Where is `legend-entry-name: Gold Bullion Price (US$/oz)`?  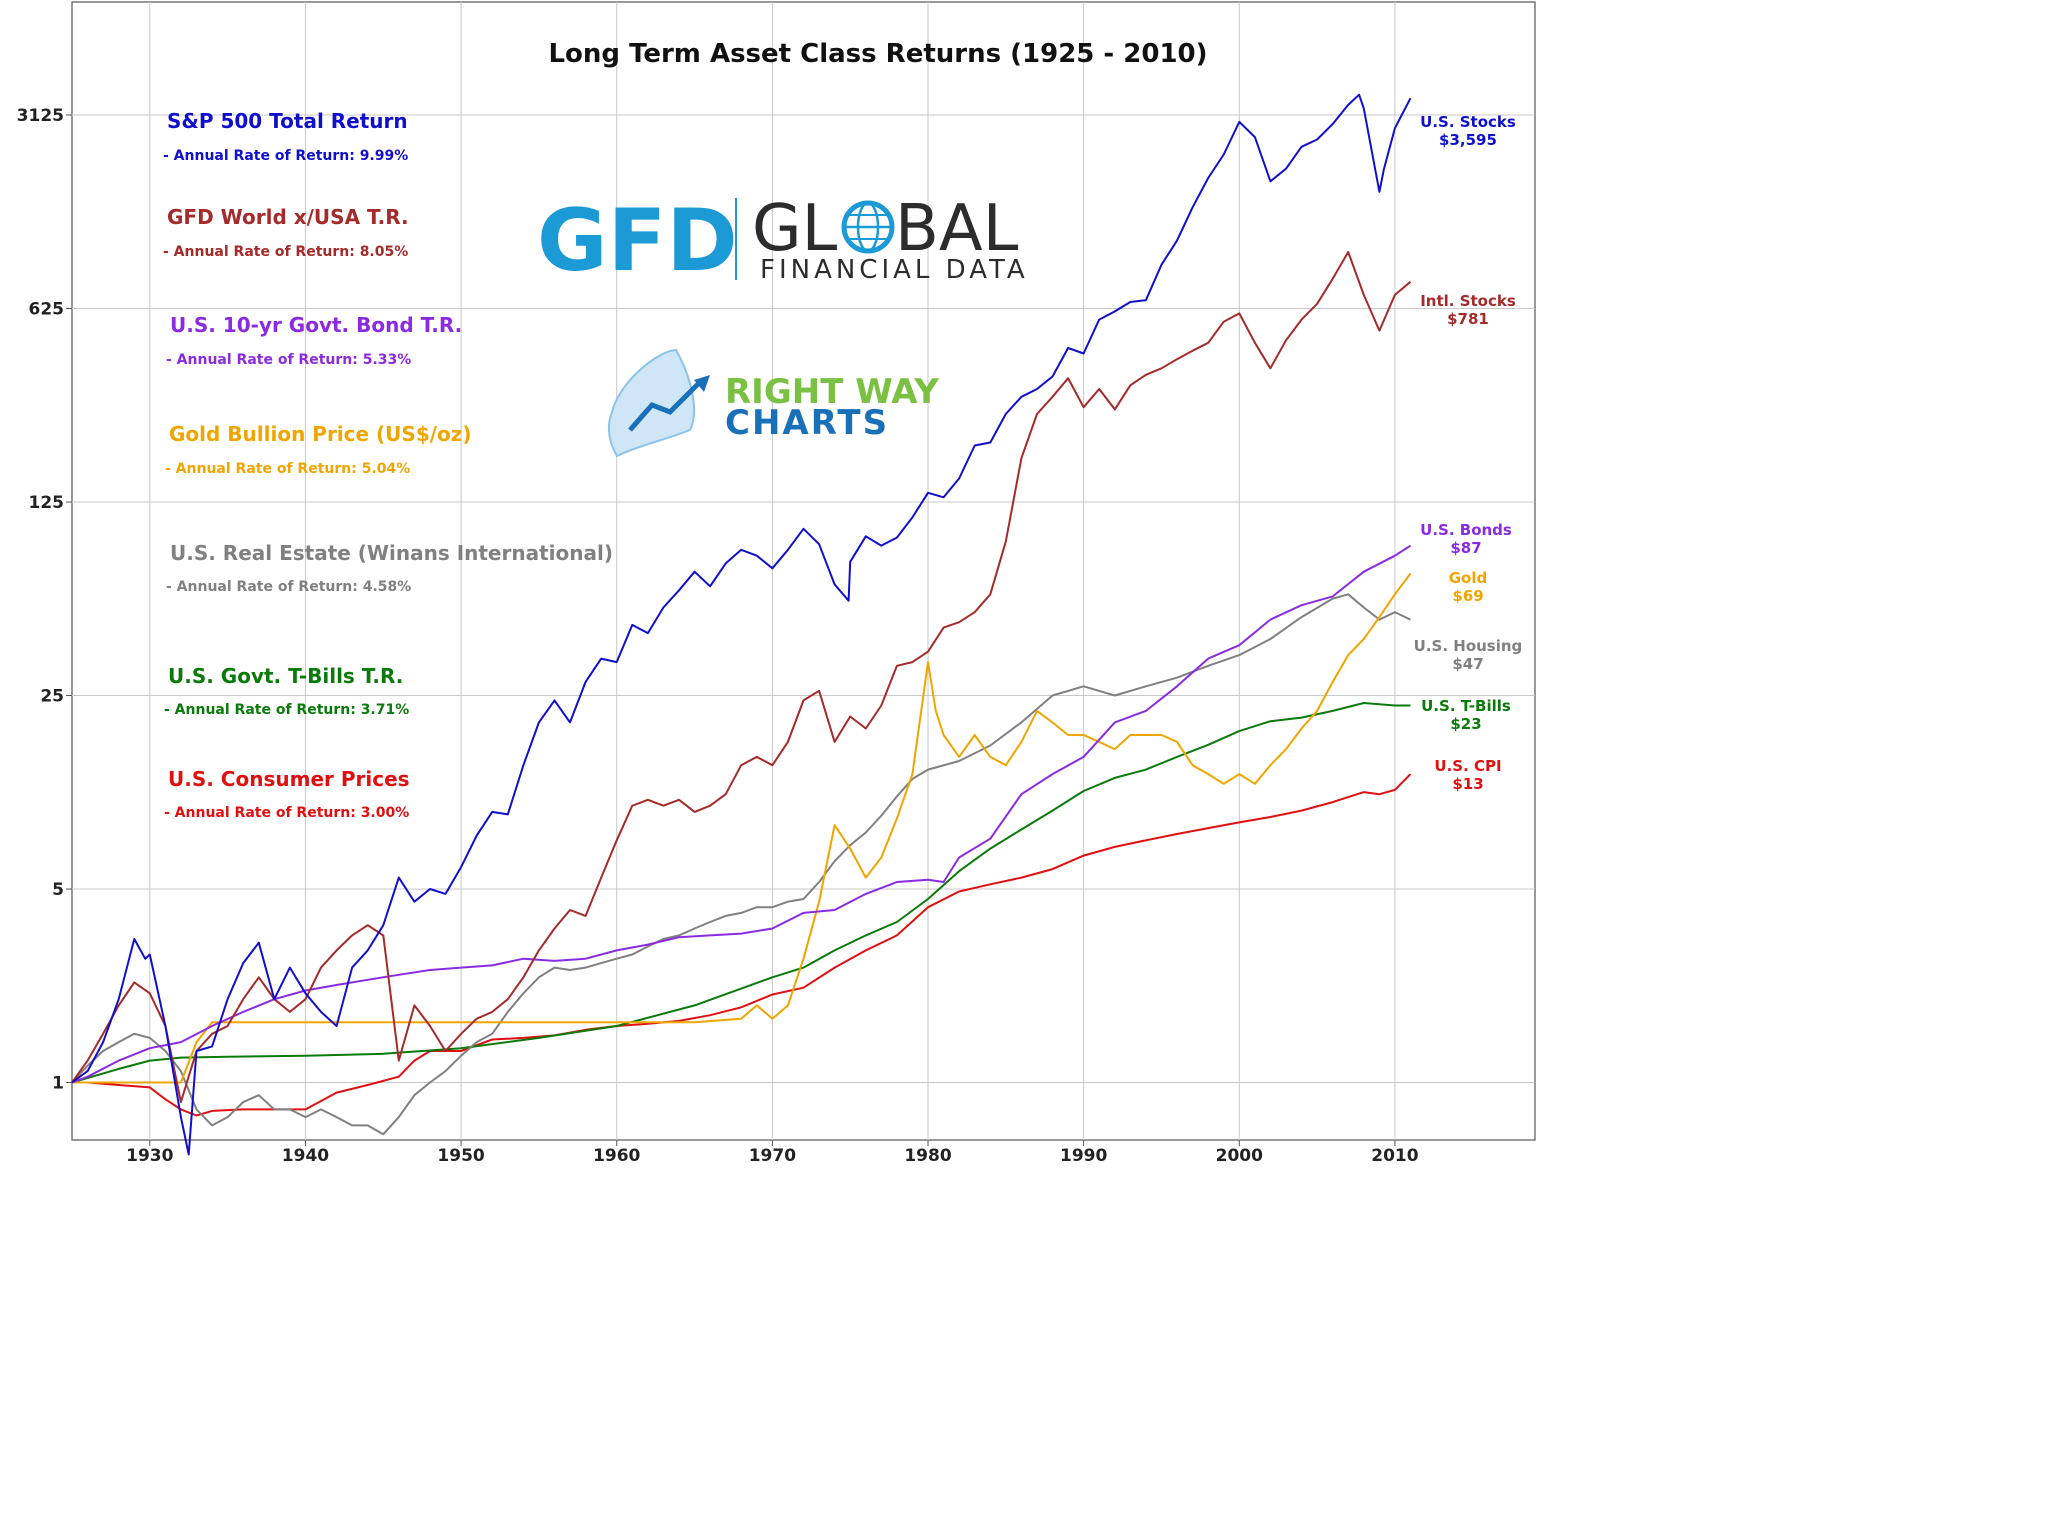 legend-entry-name: Gold Bullion Price (US$/oz) is located at coordinates (320, 434).